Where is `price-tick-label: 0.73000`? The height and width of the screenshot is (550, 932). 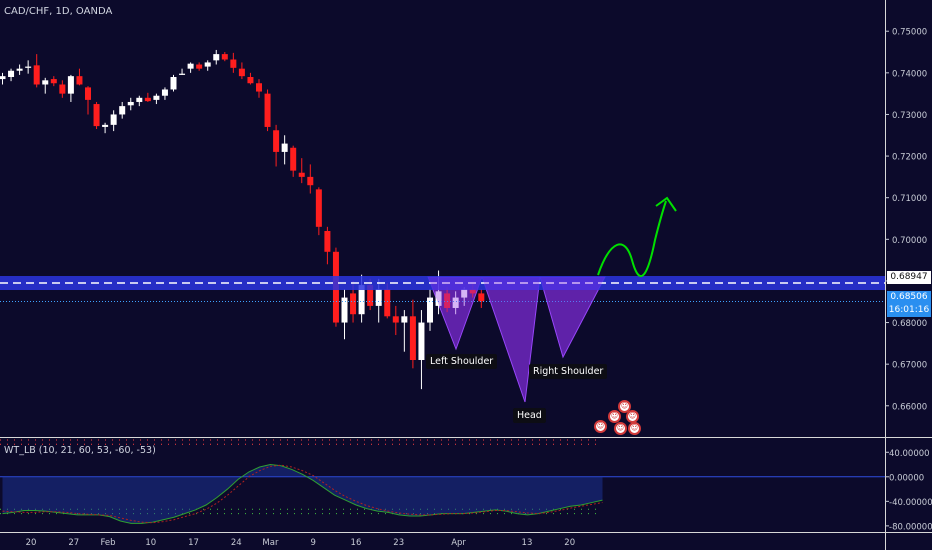 price-tick-label: 0.73000 is located at coordinates (909, 116).